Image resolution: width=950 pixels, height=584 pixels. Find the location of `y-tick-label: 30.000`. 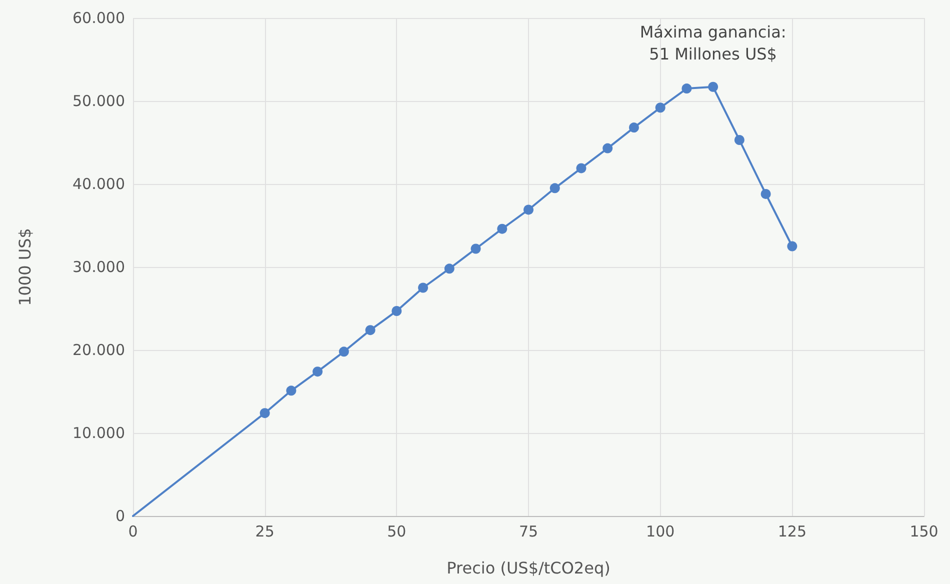

y-tick-label: 30.000 is located at coordinates (98, 267).